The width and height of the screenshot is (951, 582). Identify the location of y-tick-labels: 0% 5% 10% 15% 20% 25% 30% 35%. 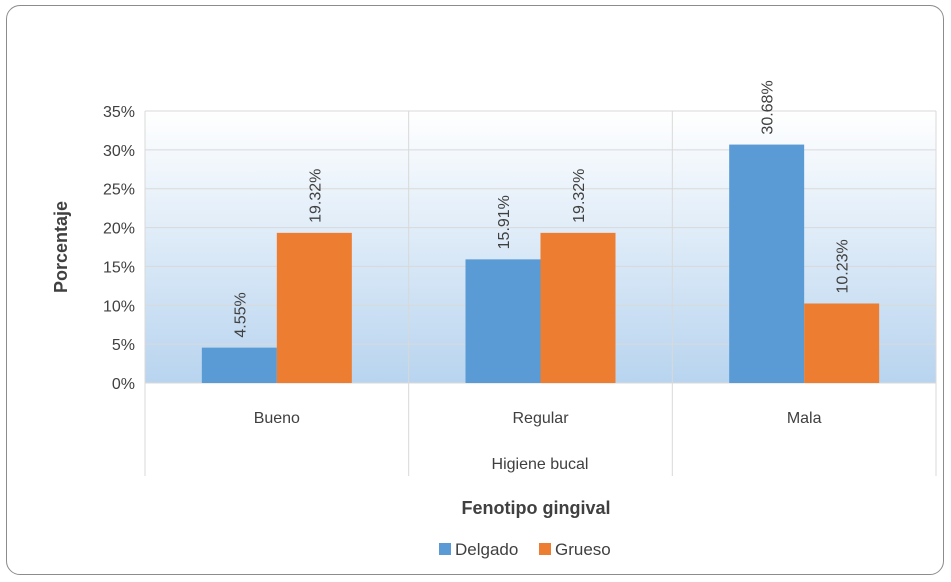
(119, 248).